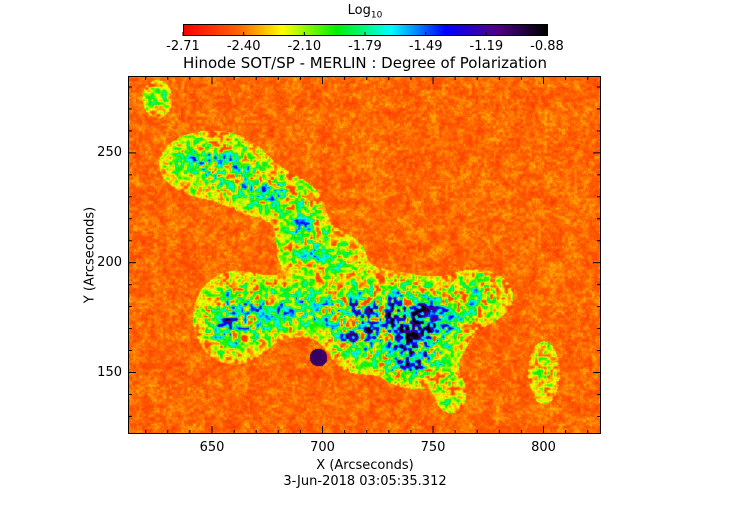 The width and height of the screenshot is (730, 512). I want to click on colorbar-tick-label: -2.71, so click(183, 46).